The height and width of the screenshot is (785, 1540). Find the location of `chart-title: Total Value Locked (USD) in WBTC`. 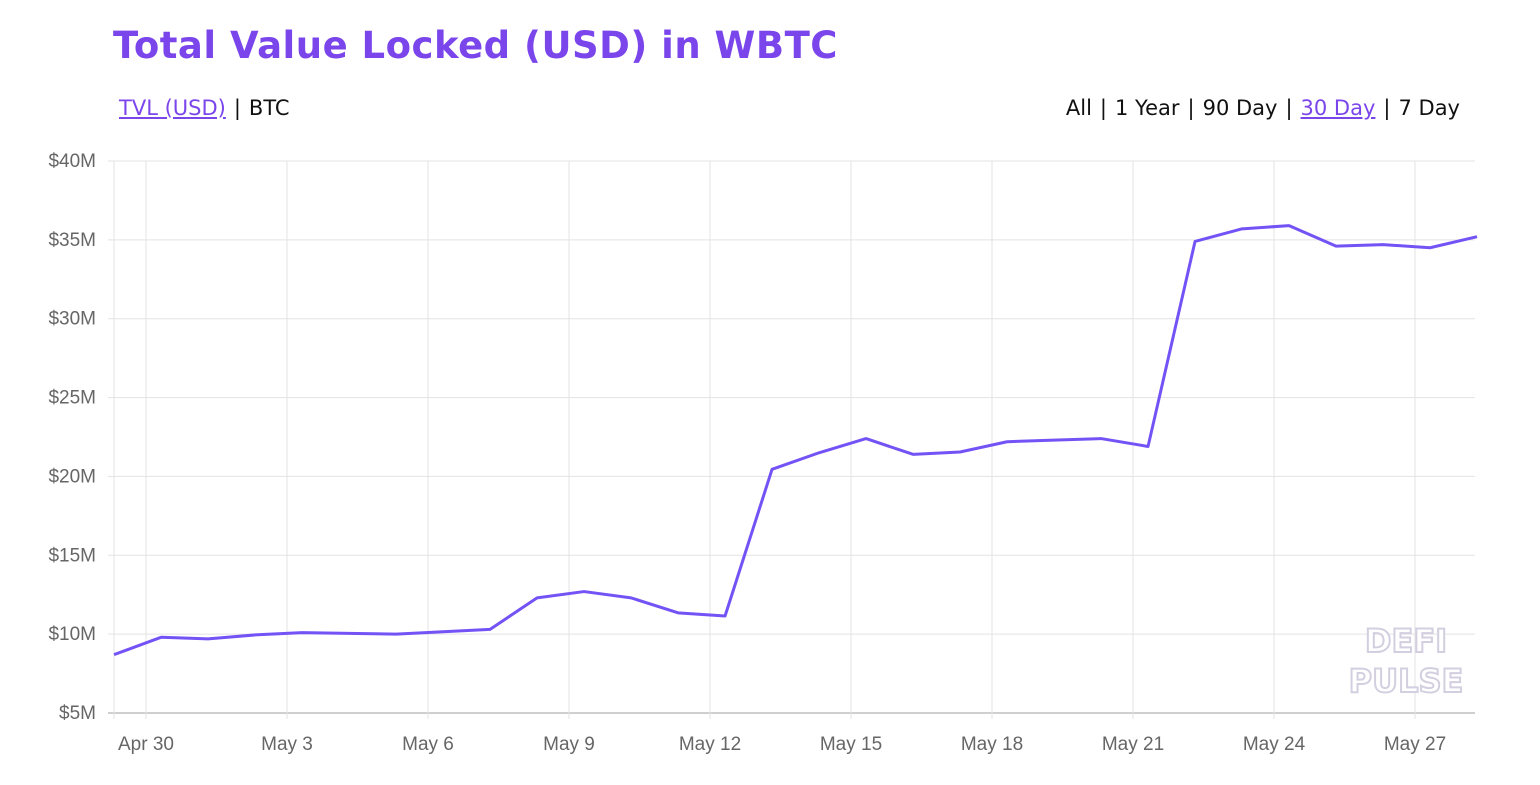

chart-title: Total Value Locked (USD) in WBTC is located at coordinates (475, 45).